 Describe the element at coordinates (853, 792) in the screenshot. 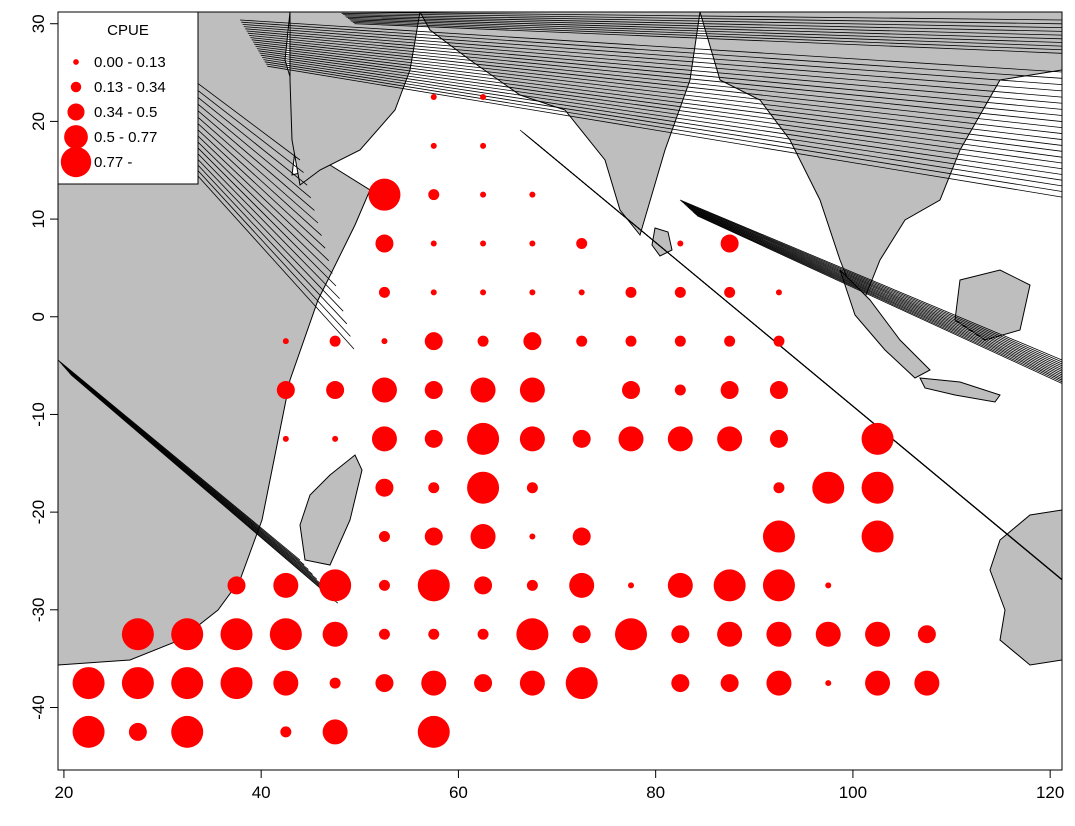

I see `x-tick-label: 100` at that location.